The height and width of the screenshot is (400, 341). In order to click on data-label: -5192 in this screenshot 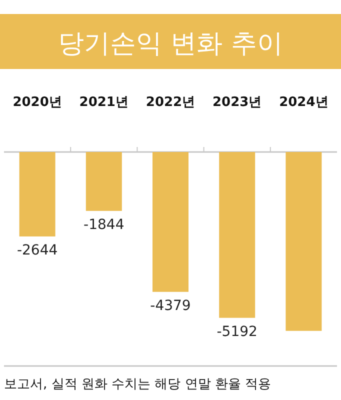, I will do `click(237, 332)`.